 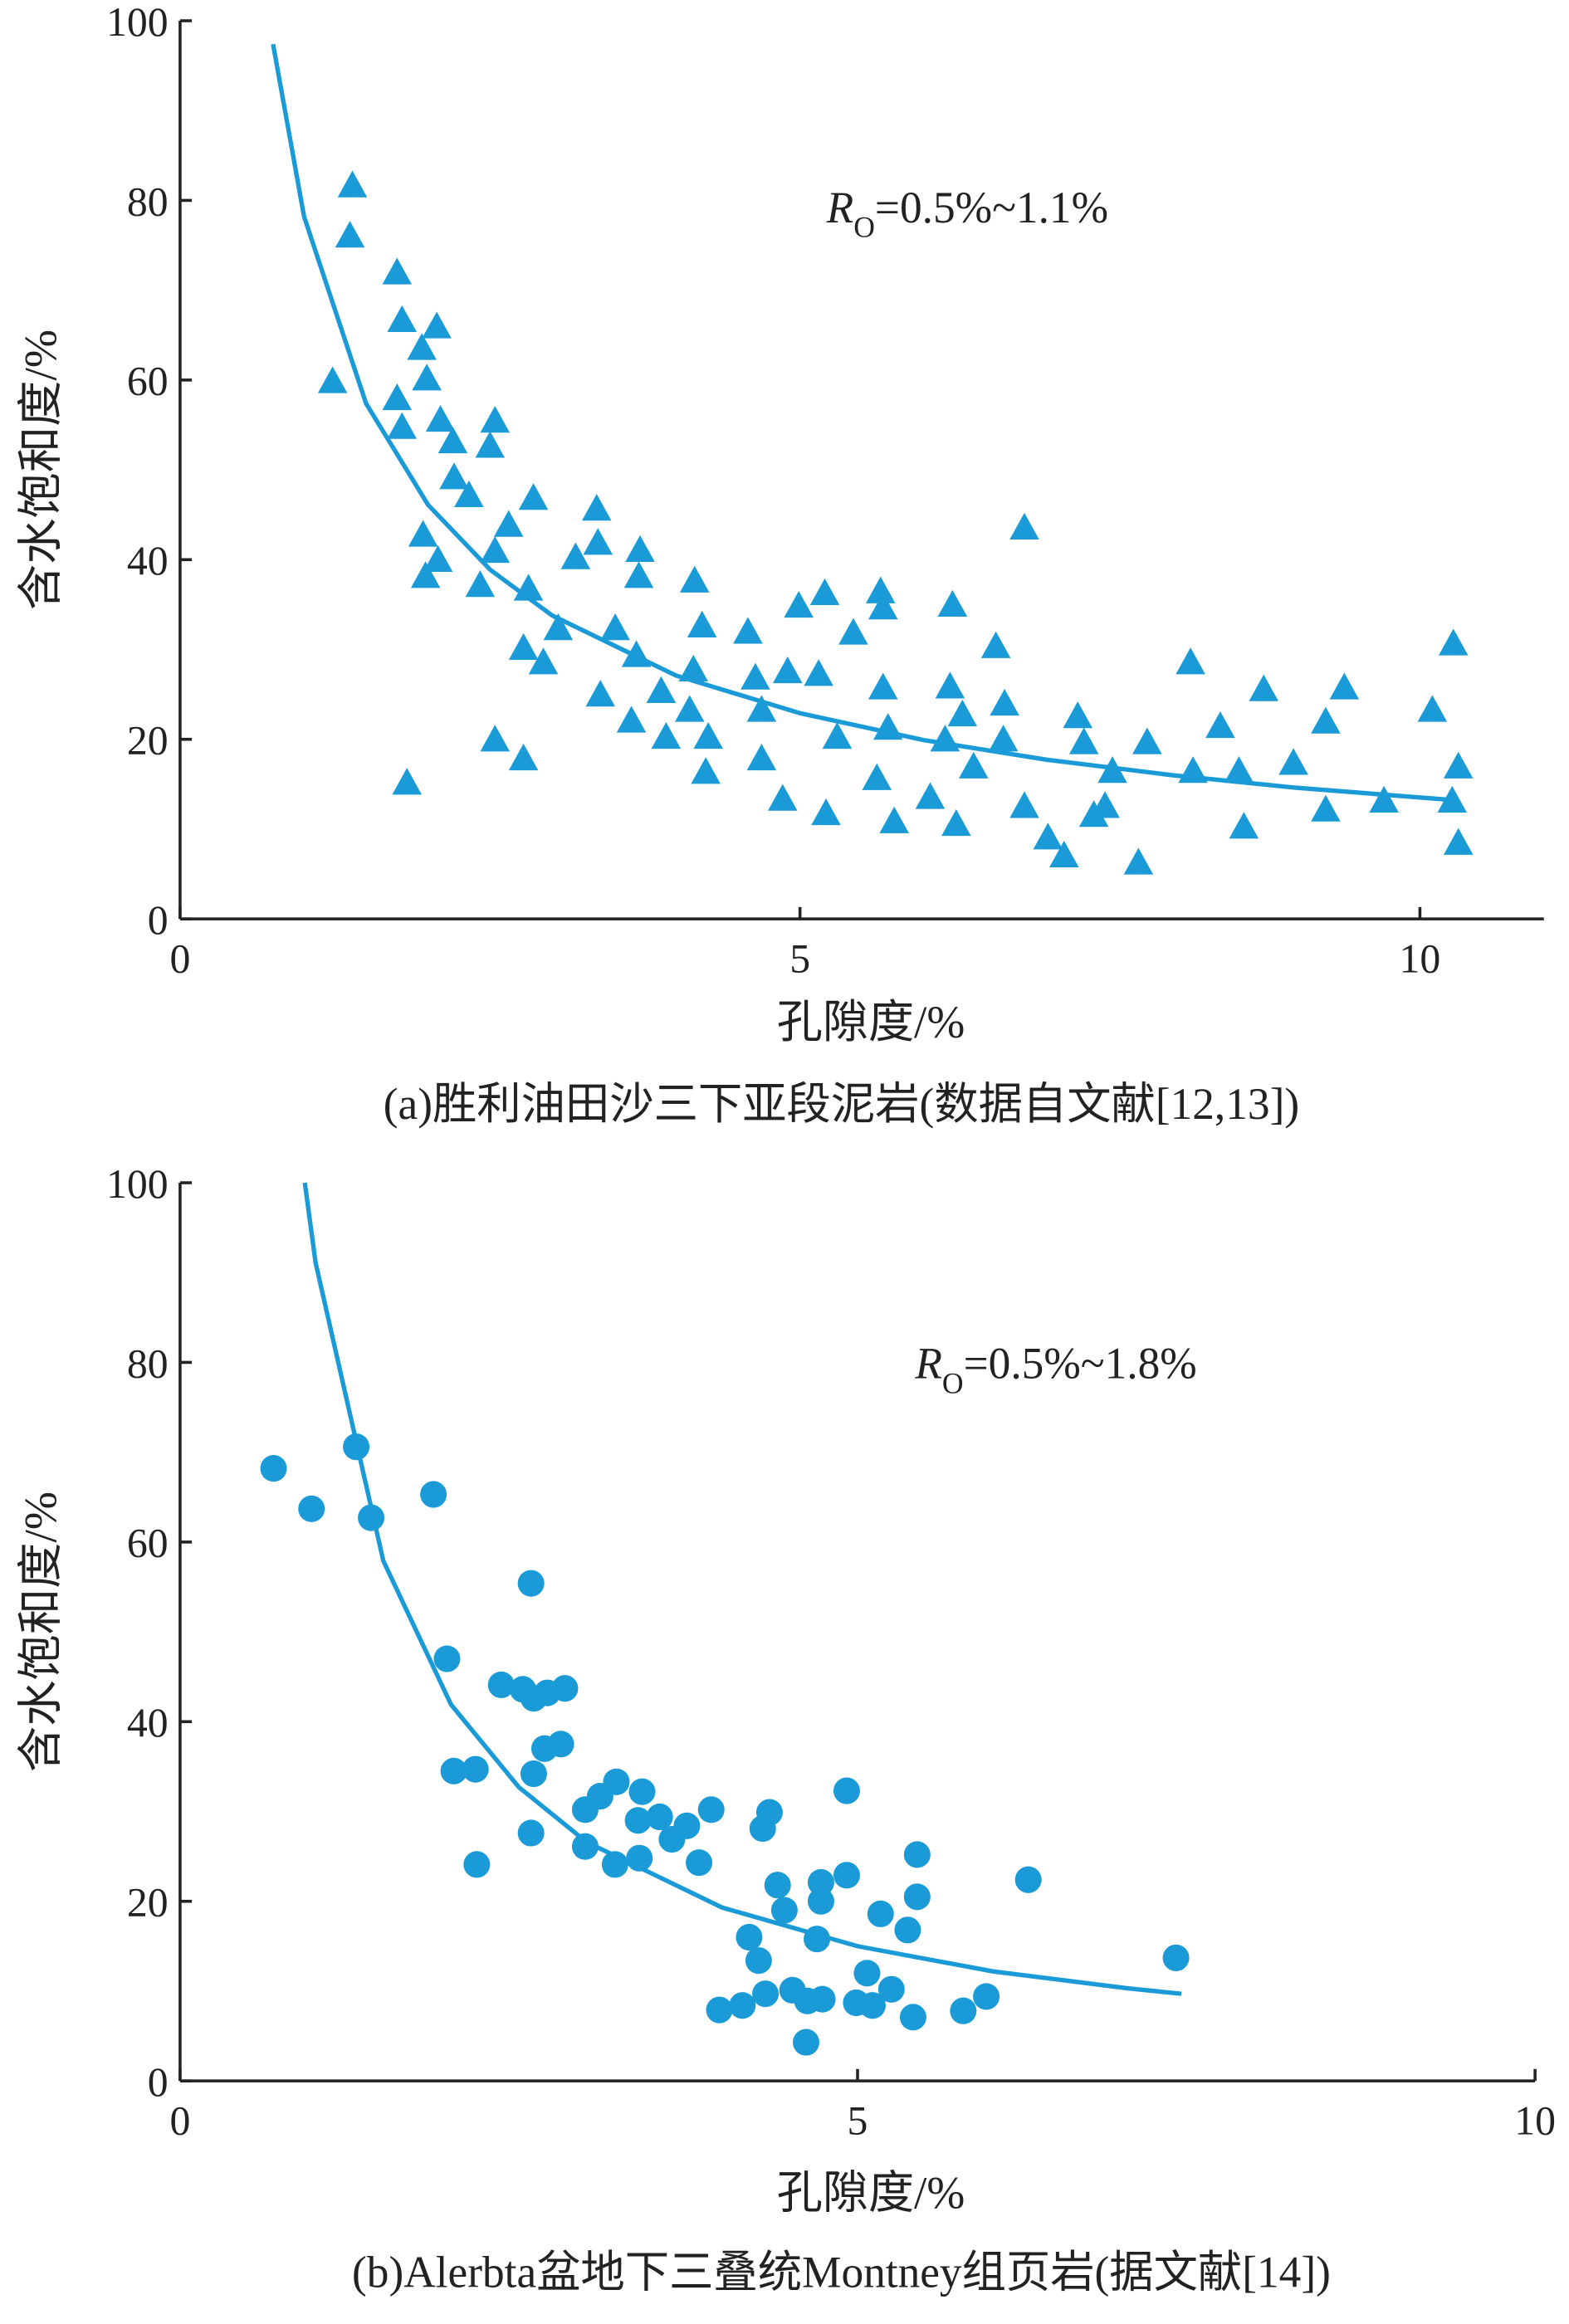 I want to click on annotation-text: =0.5%~1.1%, so click(x=992, y=207).